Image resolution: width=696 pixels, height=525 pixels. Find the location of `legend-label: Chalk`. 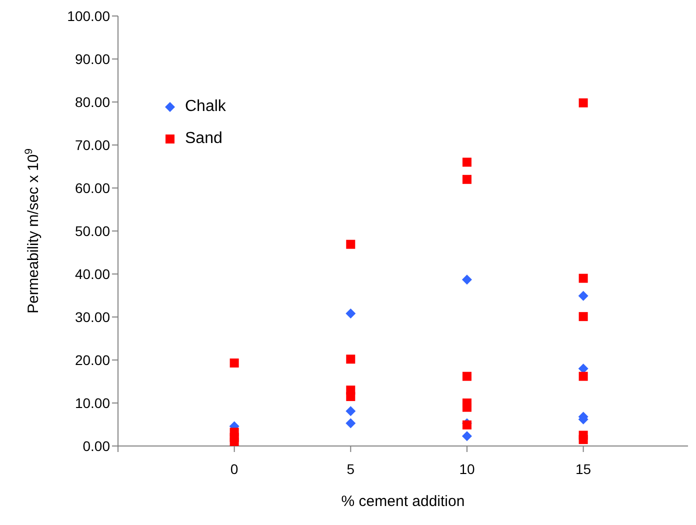

legend-label: Chalk is located at coordinates (205, 107).